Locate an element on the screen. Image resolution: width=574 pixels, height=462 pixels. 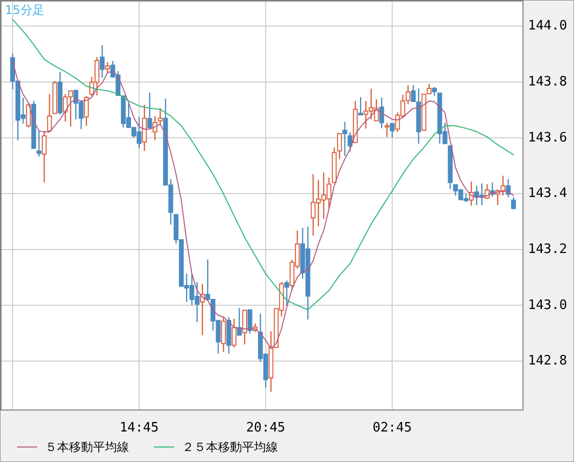
x-tick-label: 14:45 is located at coordinates (139, 428).